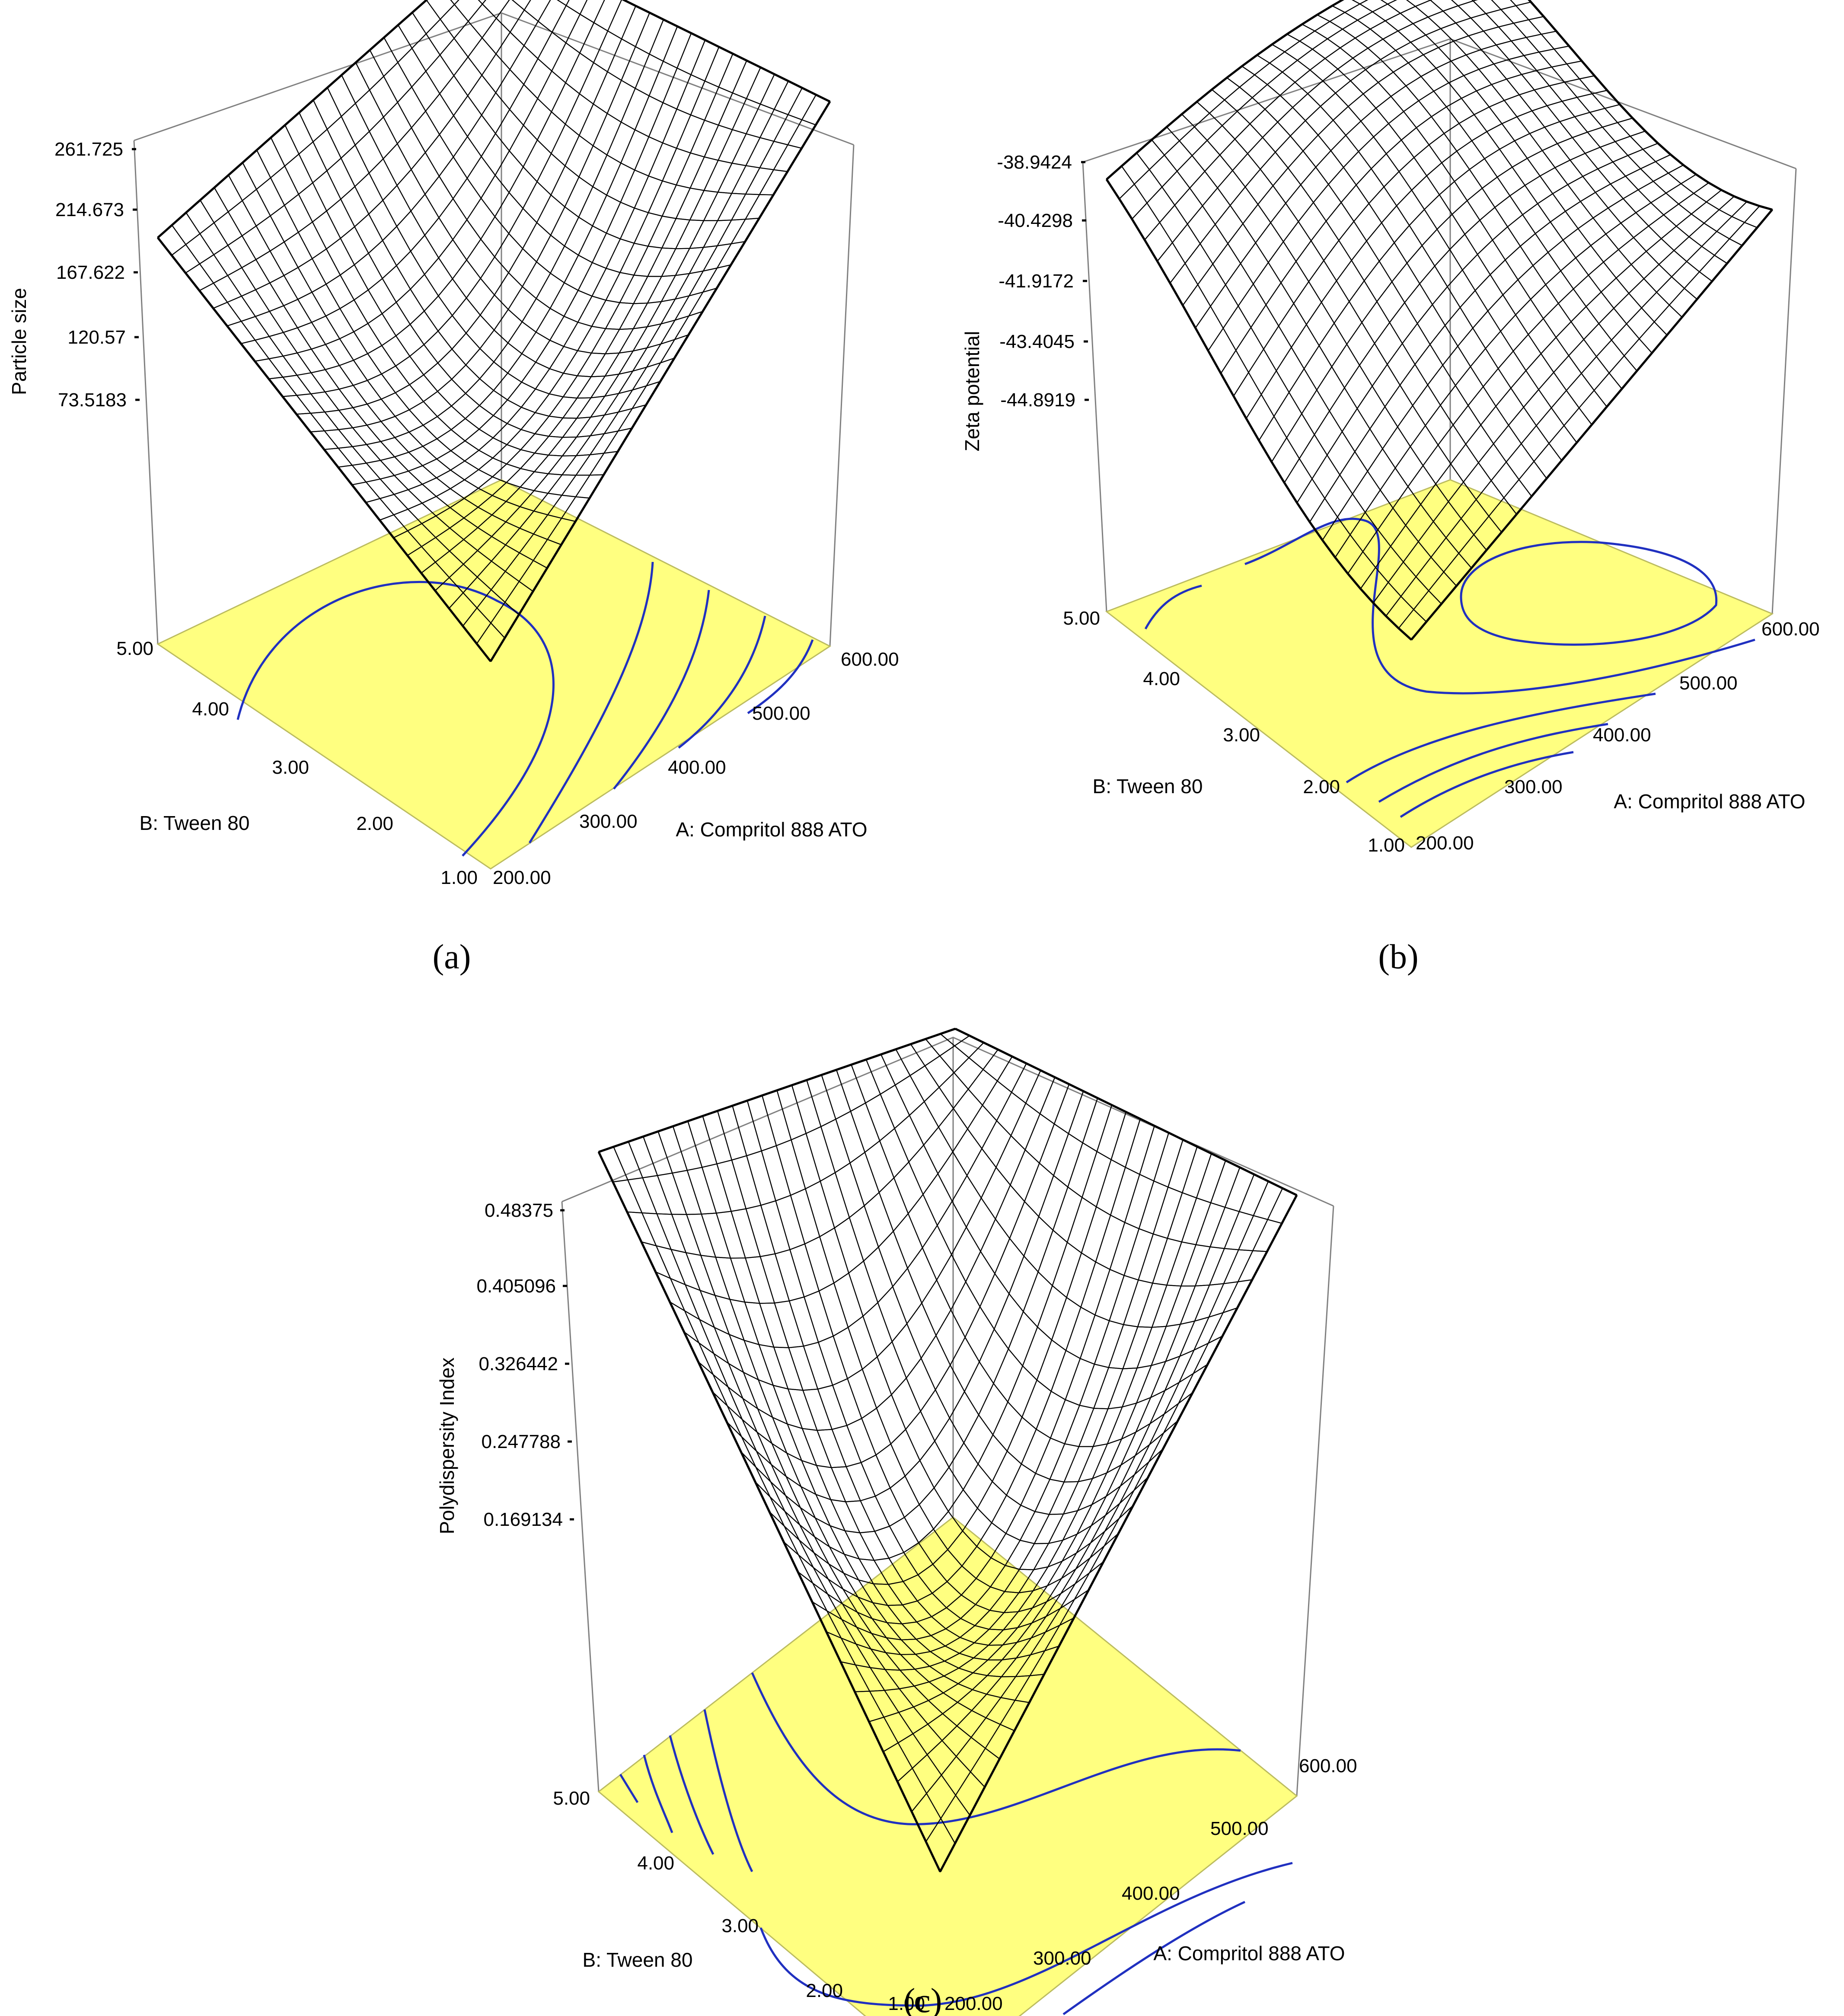 The height and width of the screenshot is (2016, 1844). Describe the element at coordinates (692, 1795) in the screenshot. I see `panel-c-contour-line` at that location.